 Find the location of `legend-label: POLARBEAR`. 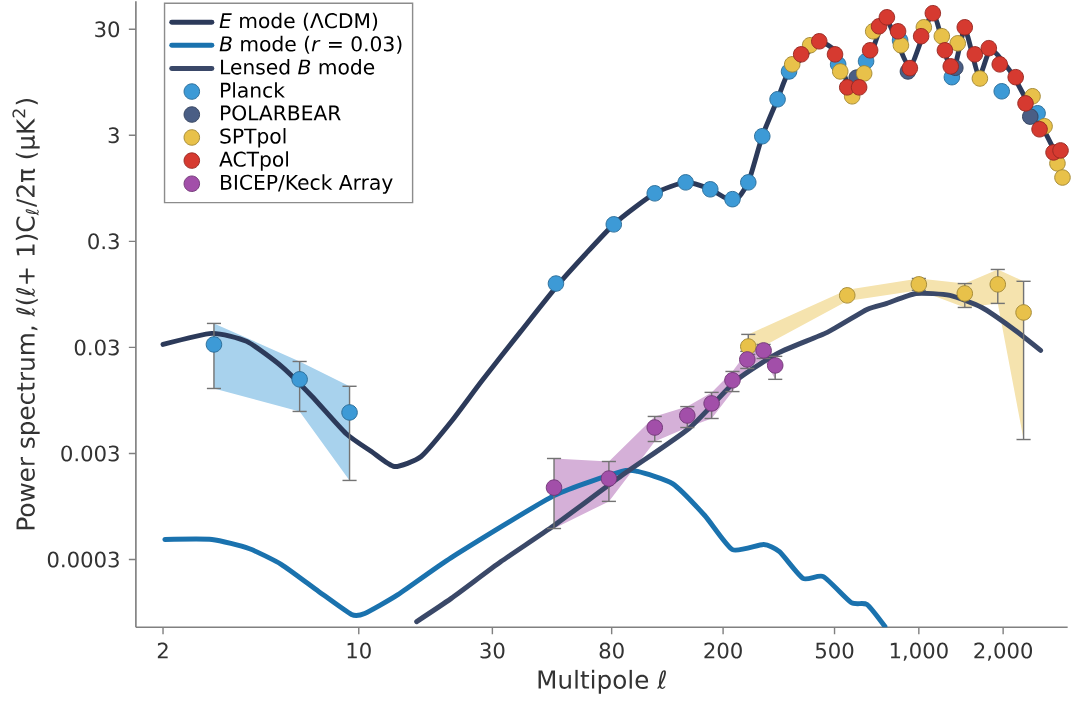

legend-label: POLARBEAR is located at coordinates (281, 113).